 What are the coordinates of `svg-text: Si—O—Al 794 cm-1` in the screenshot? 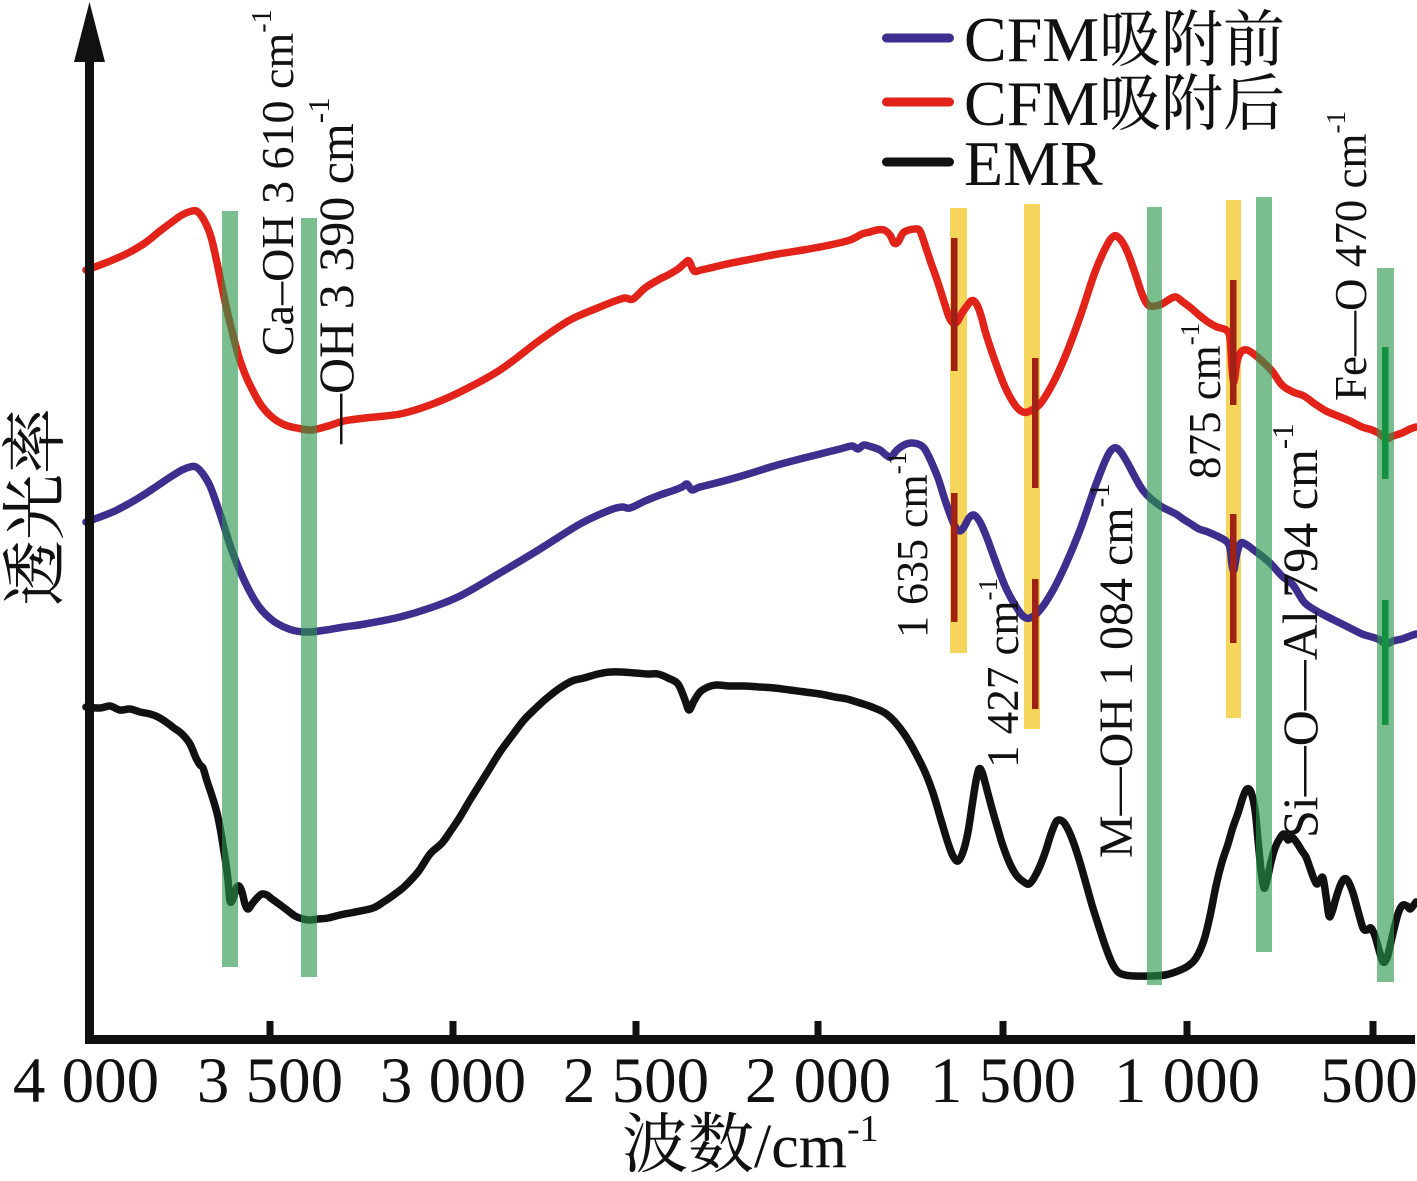 It's located at (1296, 630).